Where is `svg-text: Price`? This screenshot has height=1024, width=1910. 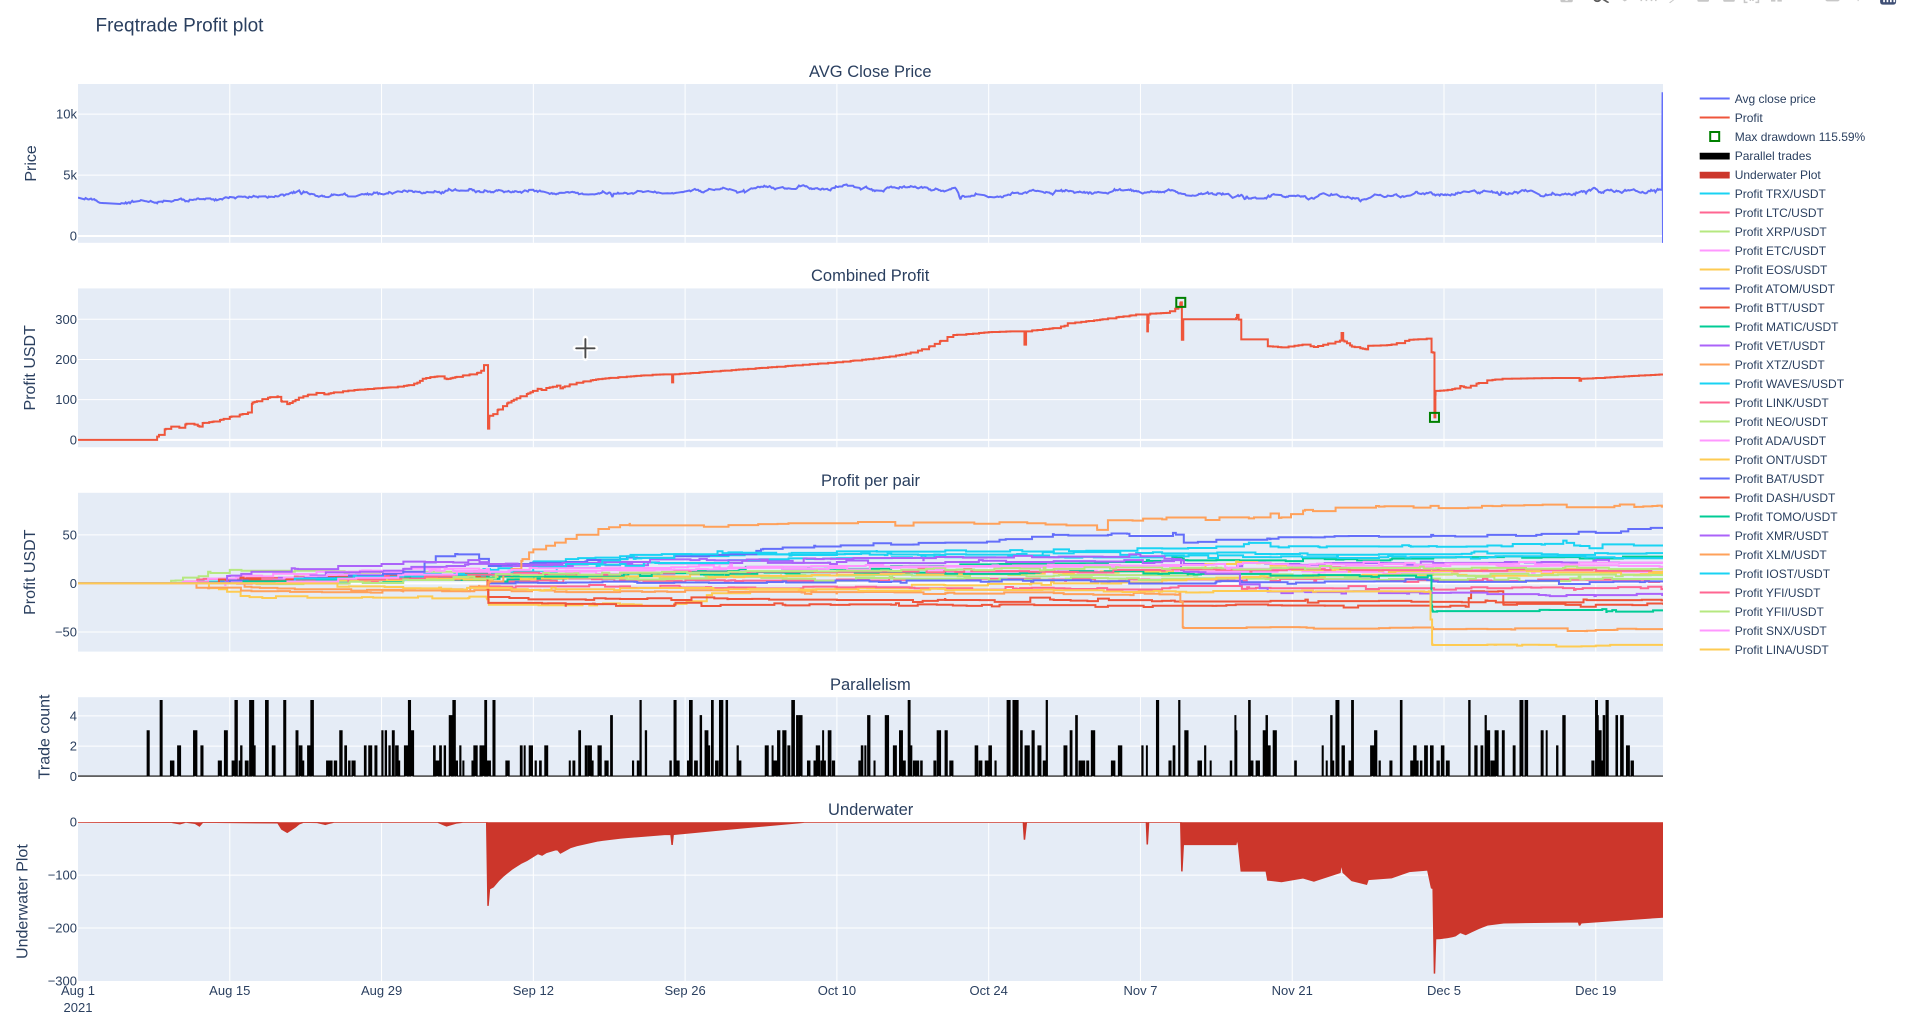 svg-text: Price is located at coordinates (31, 163).